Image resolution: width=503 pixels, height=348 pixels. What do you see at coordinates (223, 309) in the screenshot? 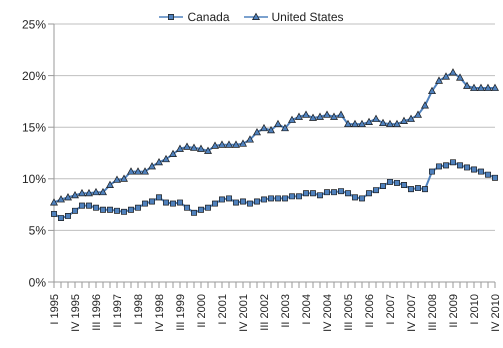
I see `x-tick-label: I 2001` at bounding box center [223, 309].